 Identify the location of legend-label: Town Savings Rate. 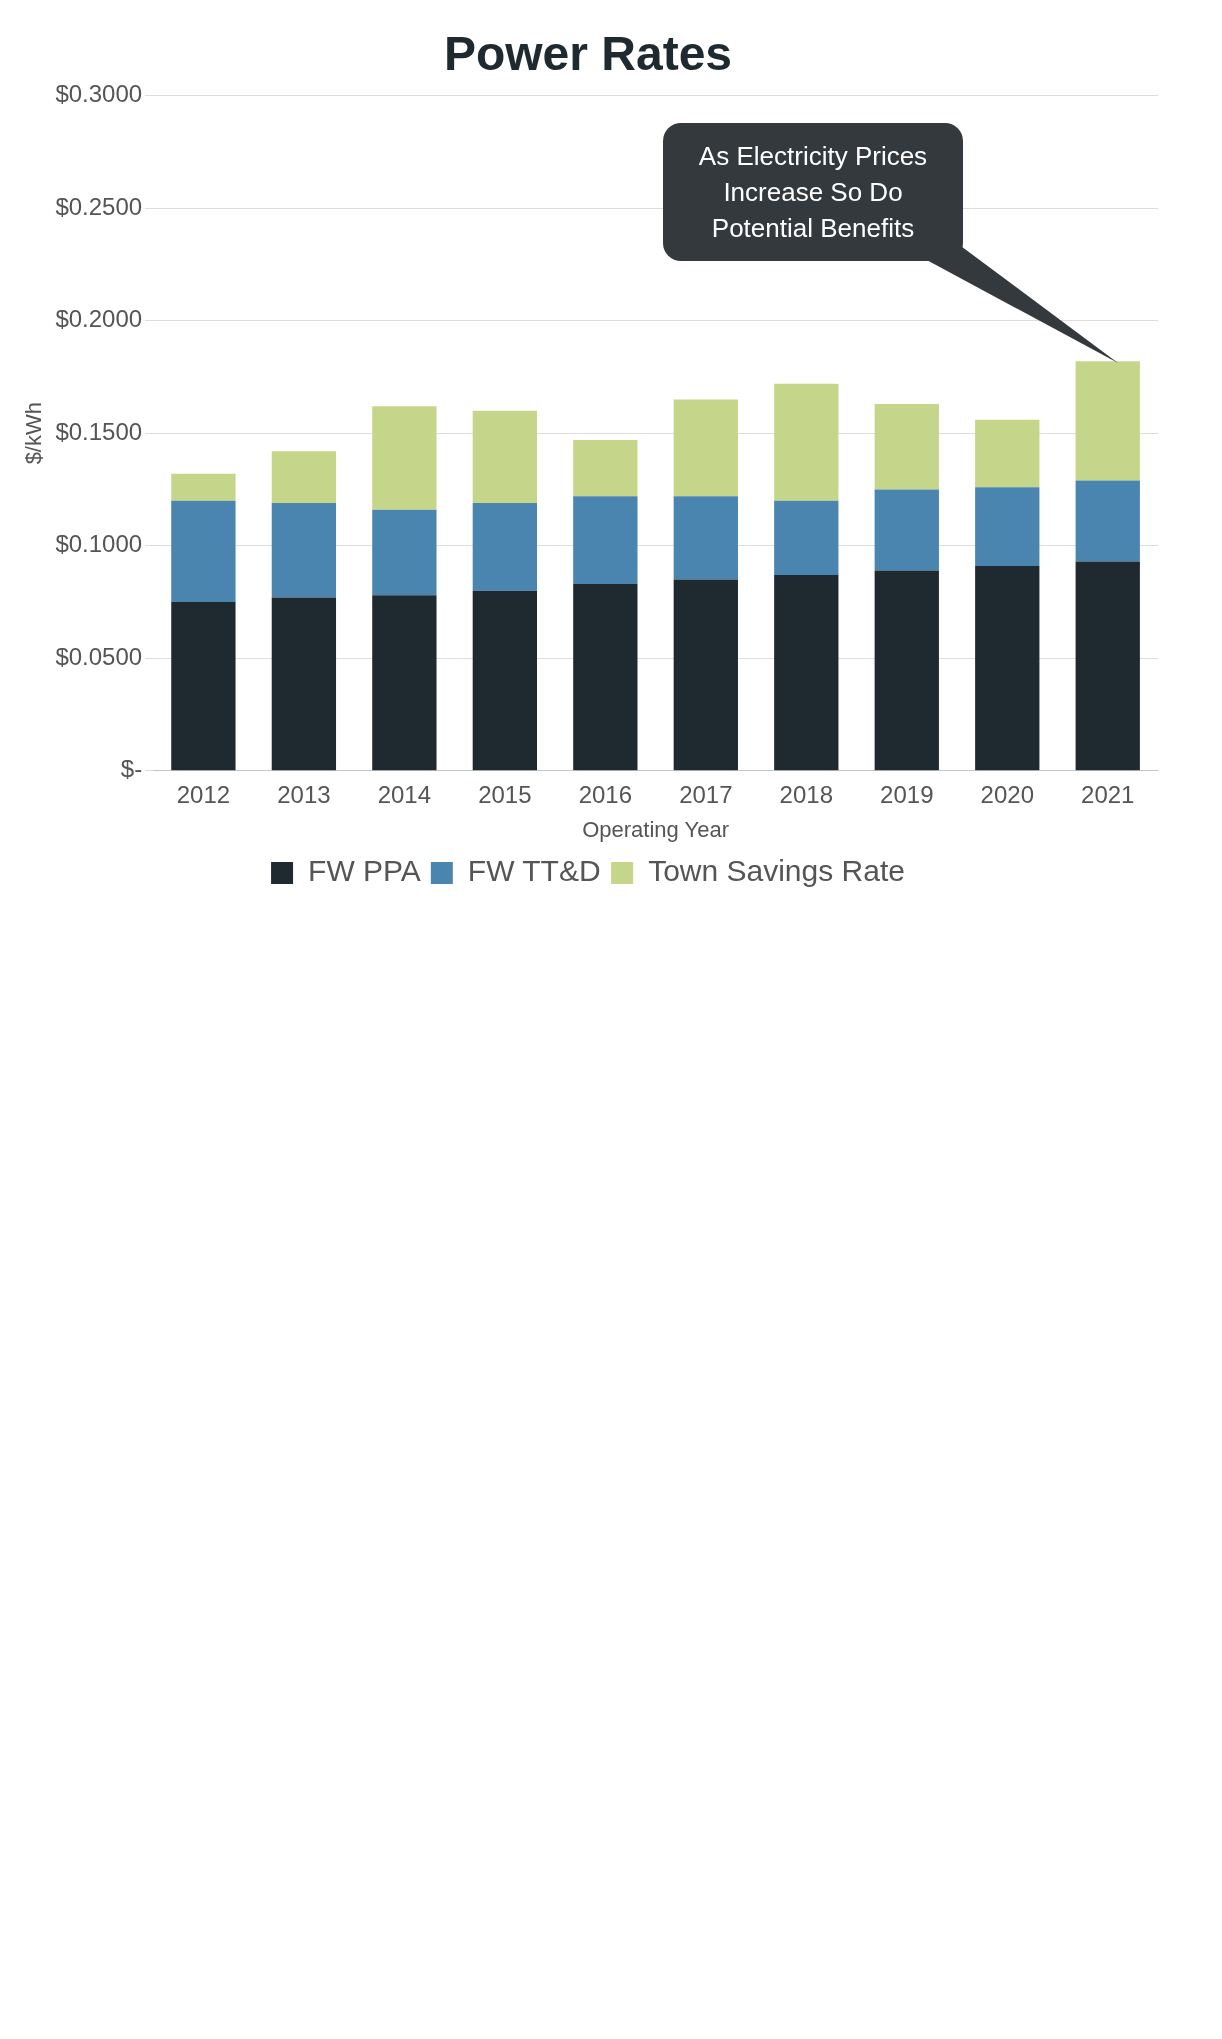
(776, 871).